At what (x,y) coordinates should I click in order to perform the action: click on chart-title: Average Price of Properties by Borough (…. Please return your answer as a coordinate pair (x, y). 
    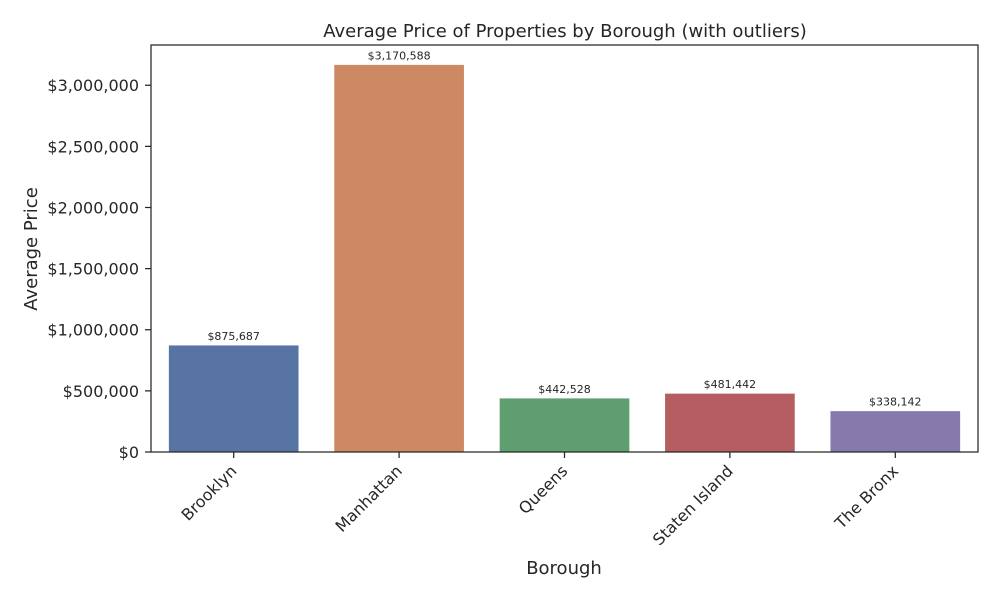
    Looking at the image, I should click on (564, 31).